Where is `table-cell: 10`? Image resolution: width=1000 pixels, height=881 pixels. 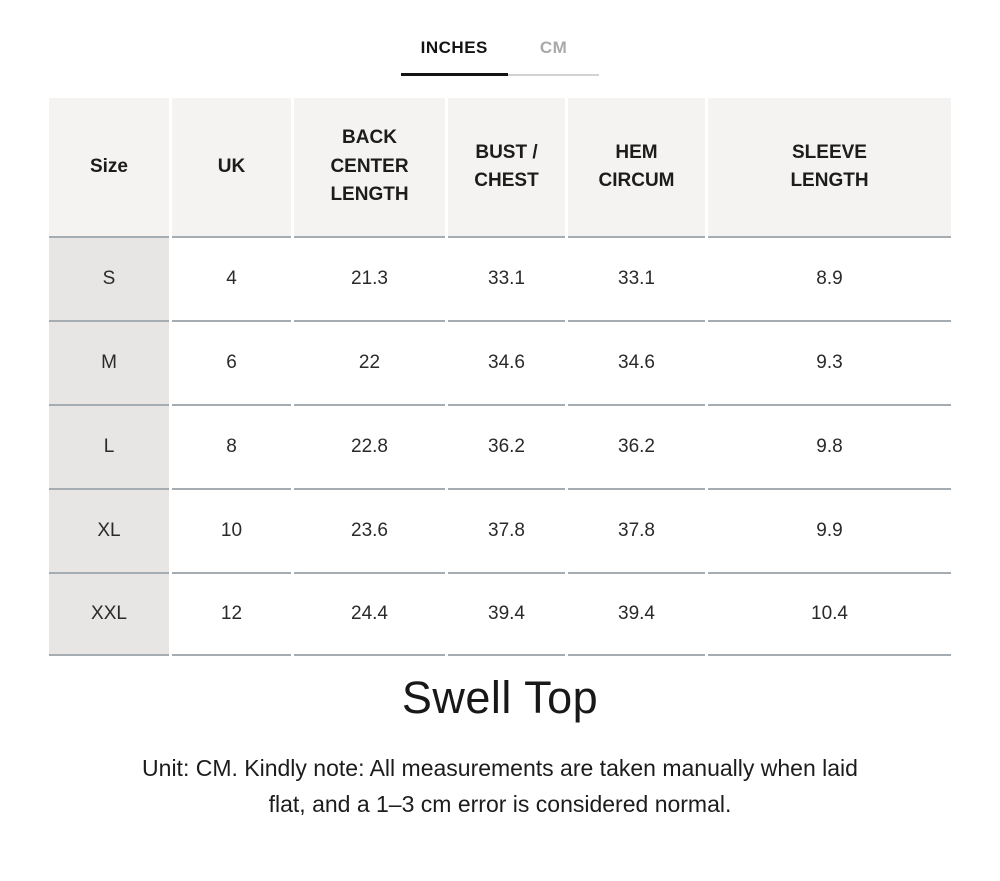 table-cell: 10 is located at coordinates (231, 530).